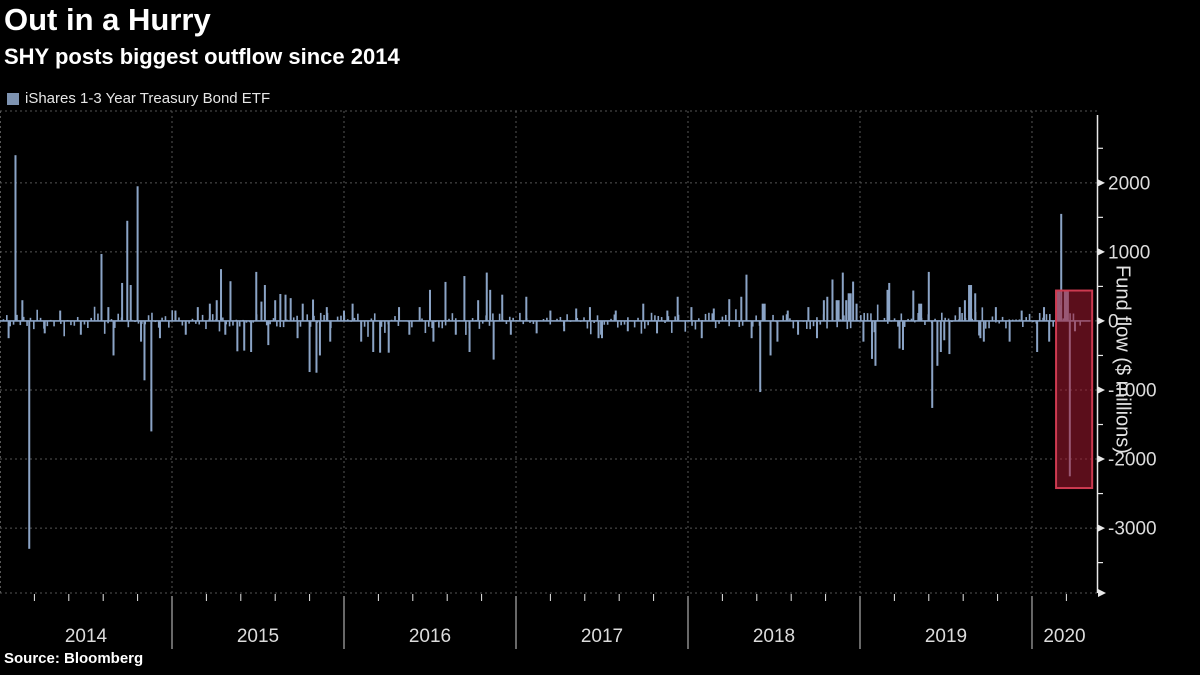  Describe the element at coordinates (1122, 359) in the screenshot. I see `y-axis-title: Fund flow ($ millions)` at that location.